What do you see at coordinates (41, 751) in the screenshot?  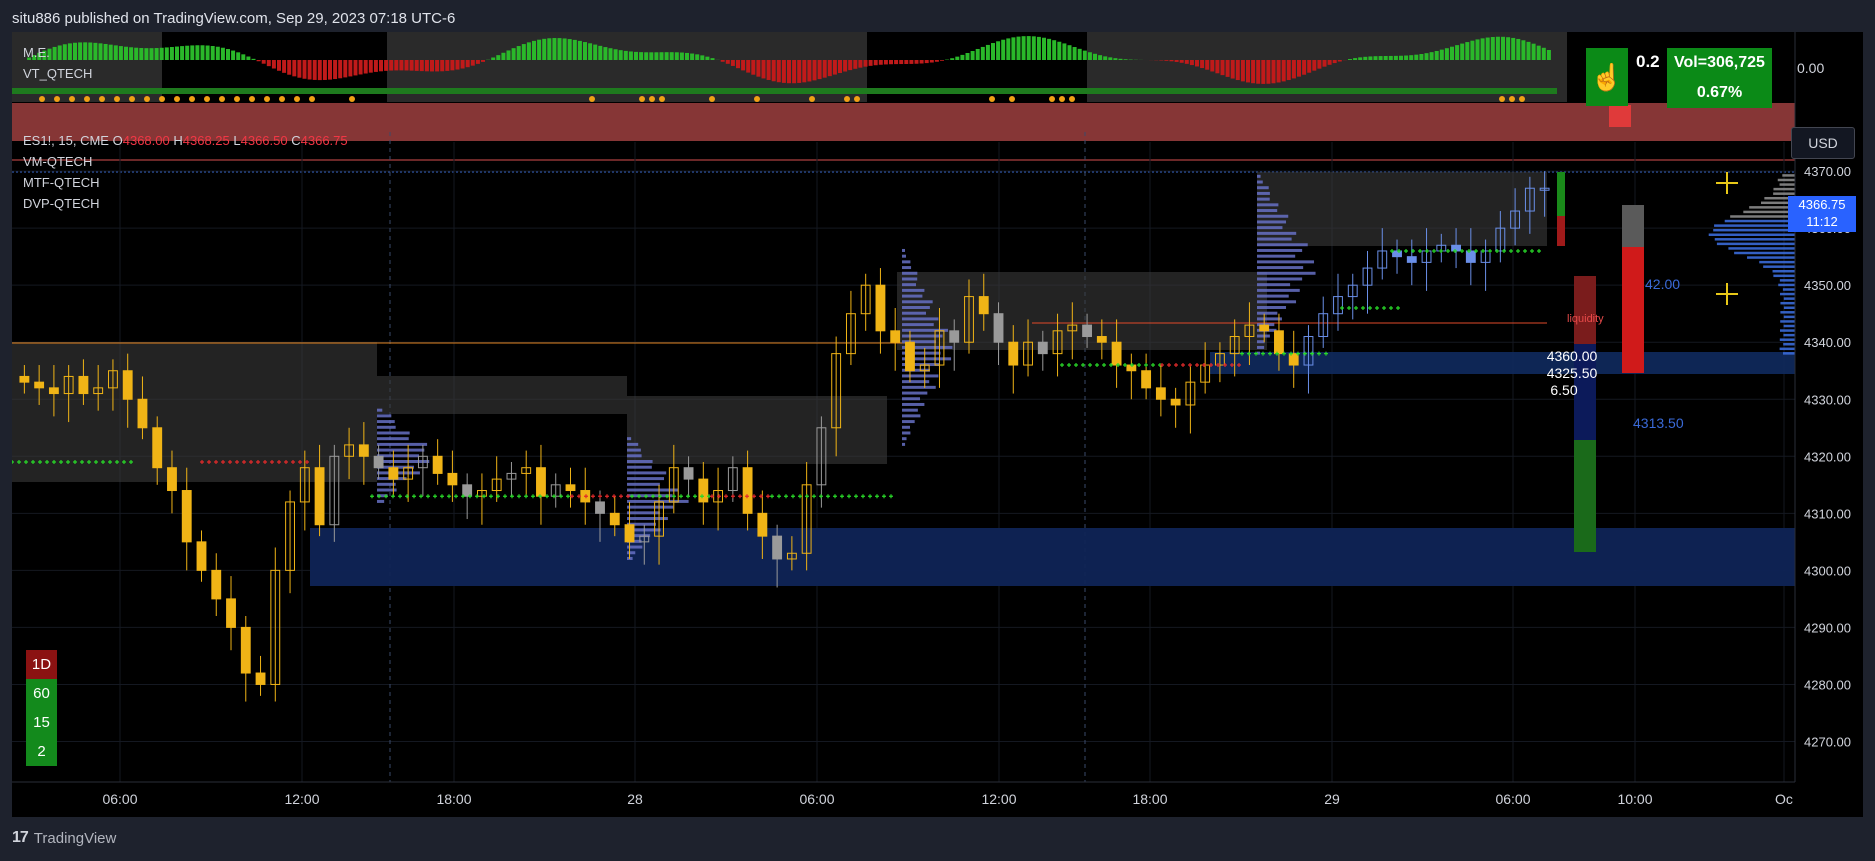 I see `timeframe-2: 2` at bounding box center [41, 751].